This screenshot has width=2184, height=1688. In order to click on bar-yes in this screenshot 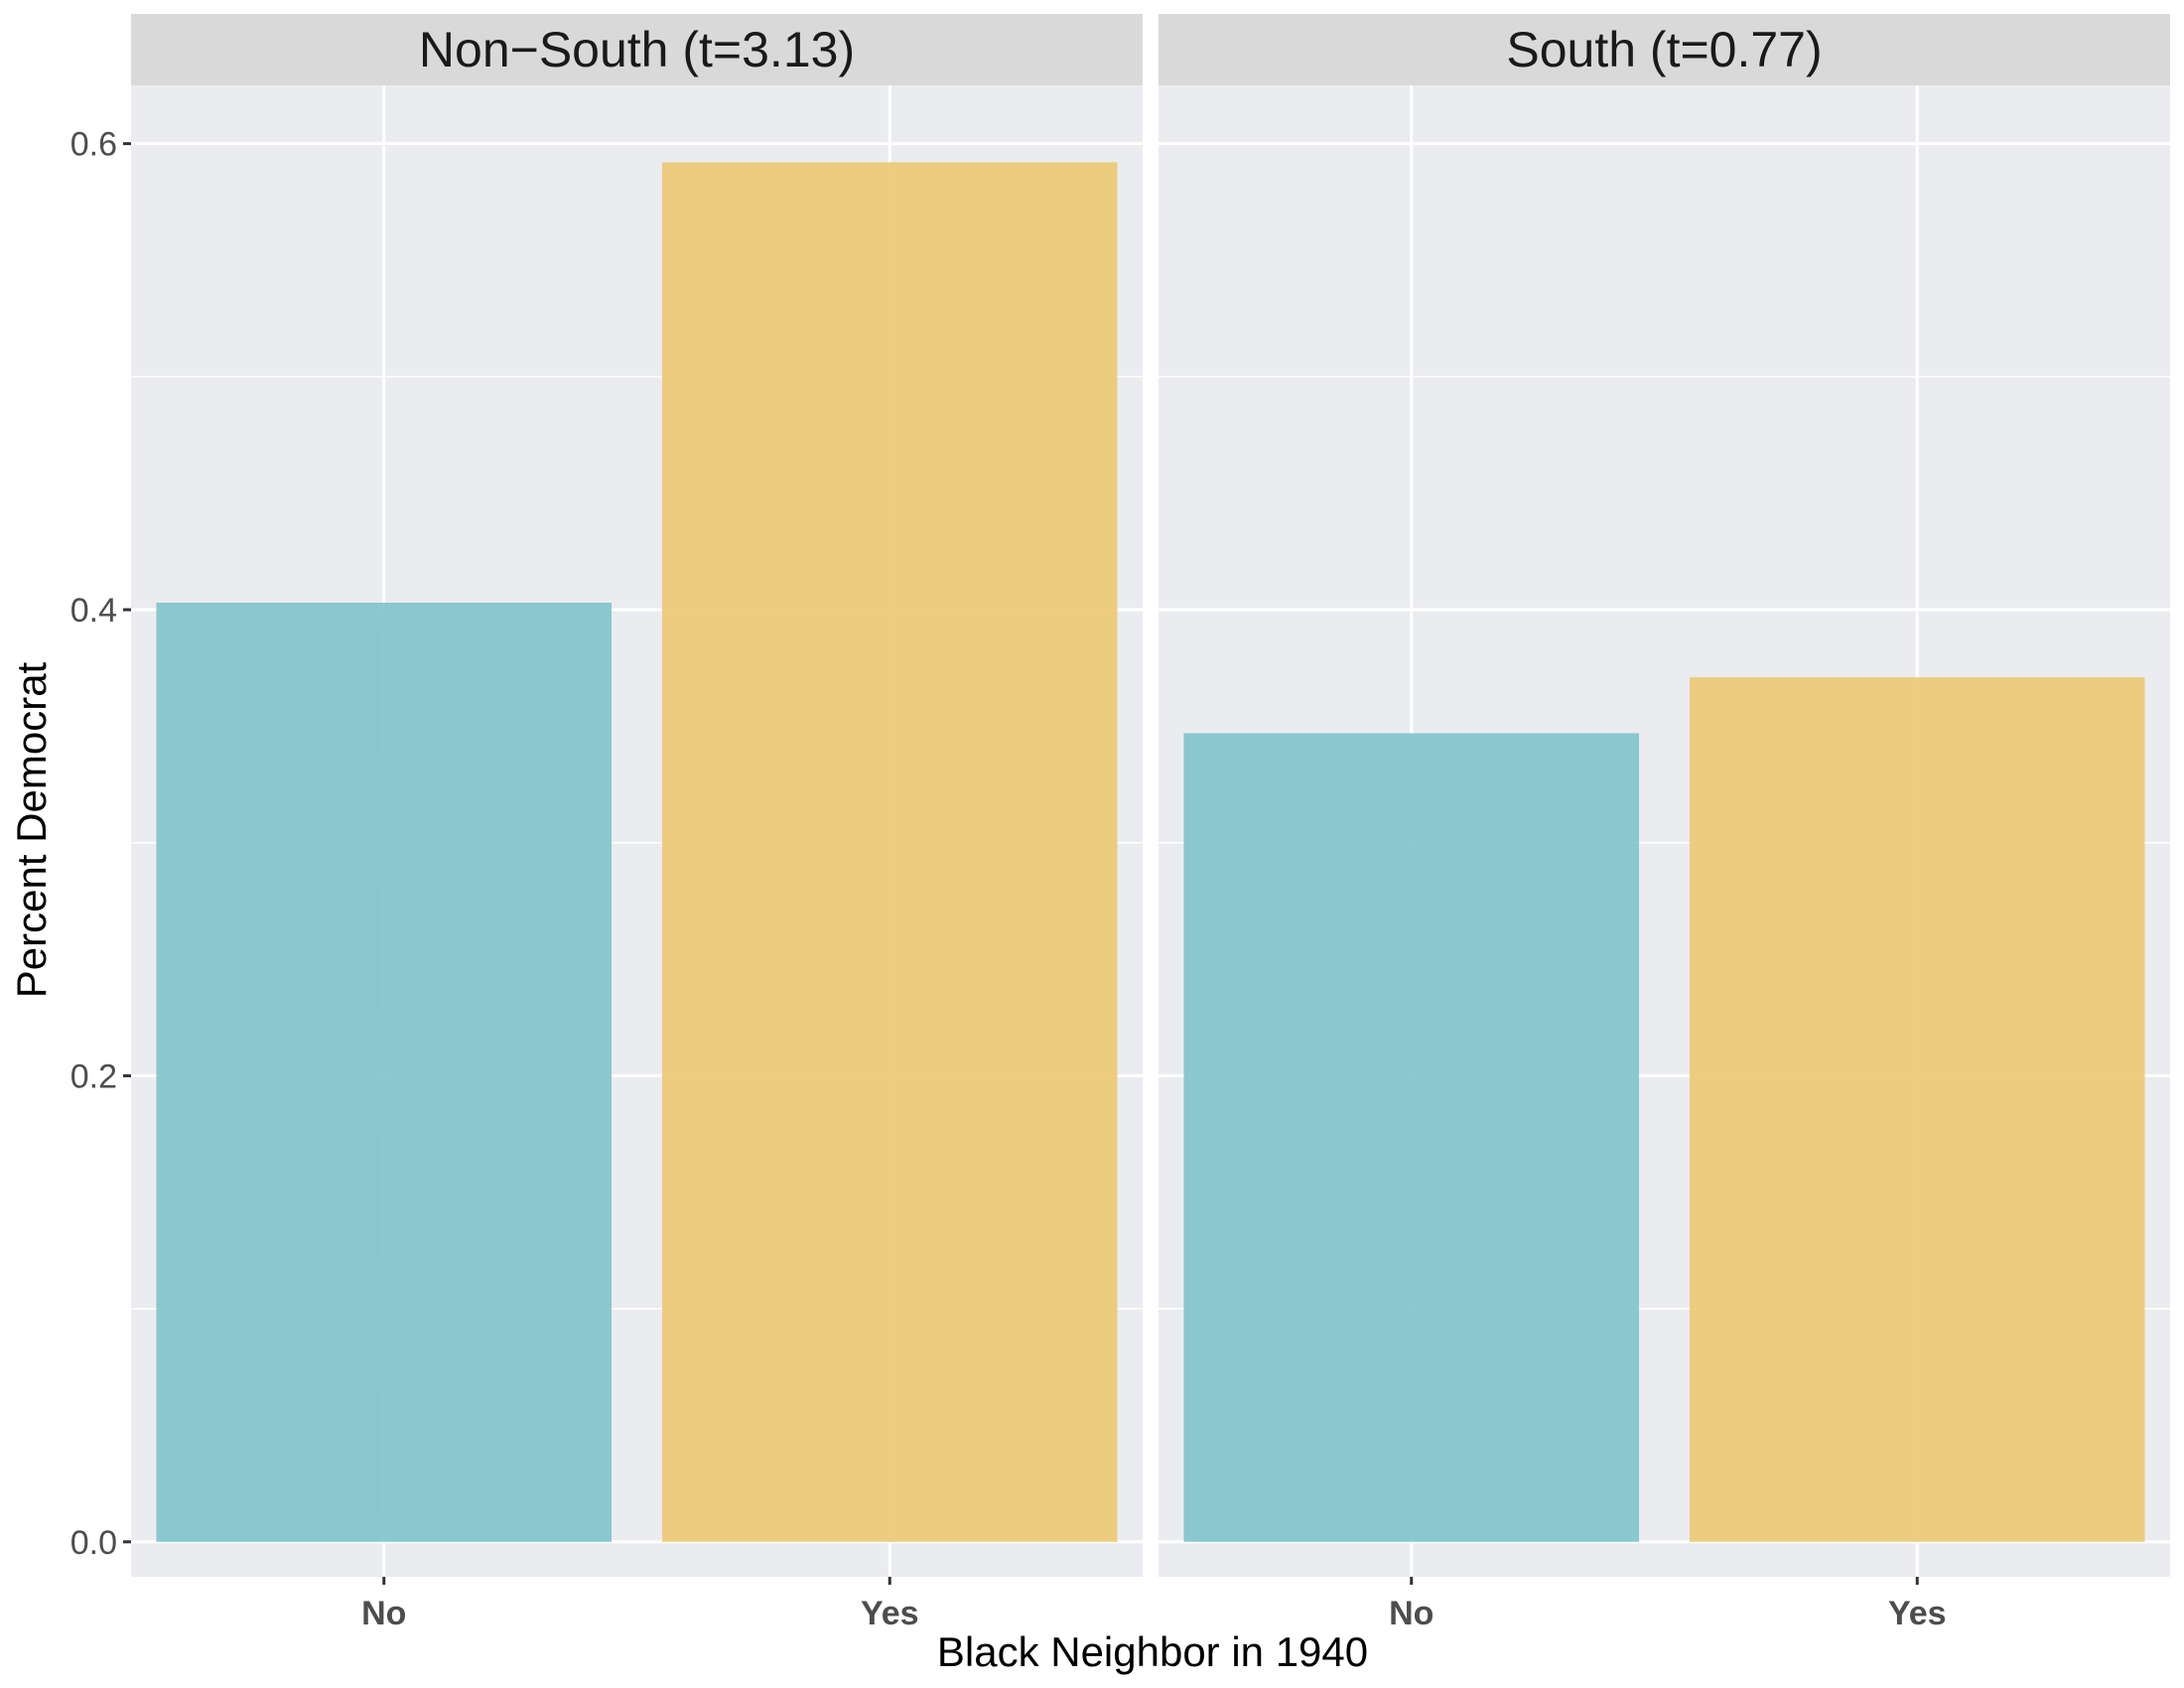, I will do `click(1917, 1109)`.